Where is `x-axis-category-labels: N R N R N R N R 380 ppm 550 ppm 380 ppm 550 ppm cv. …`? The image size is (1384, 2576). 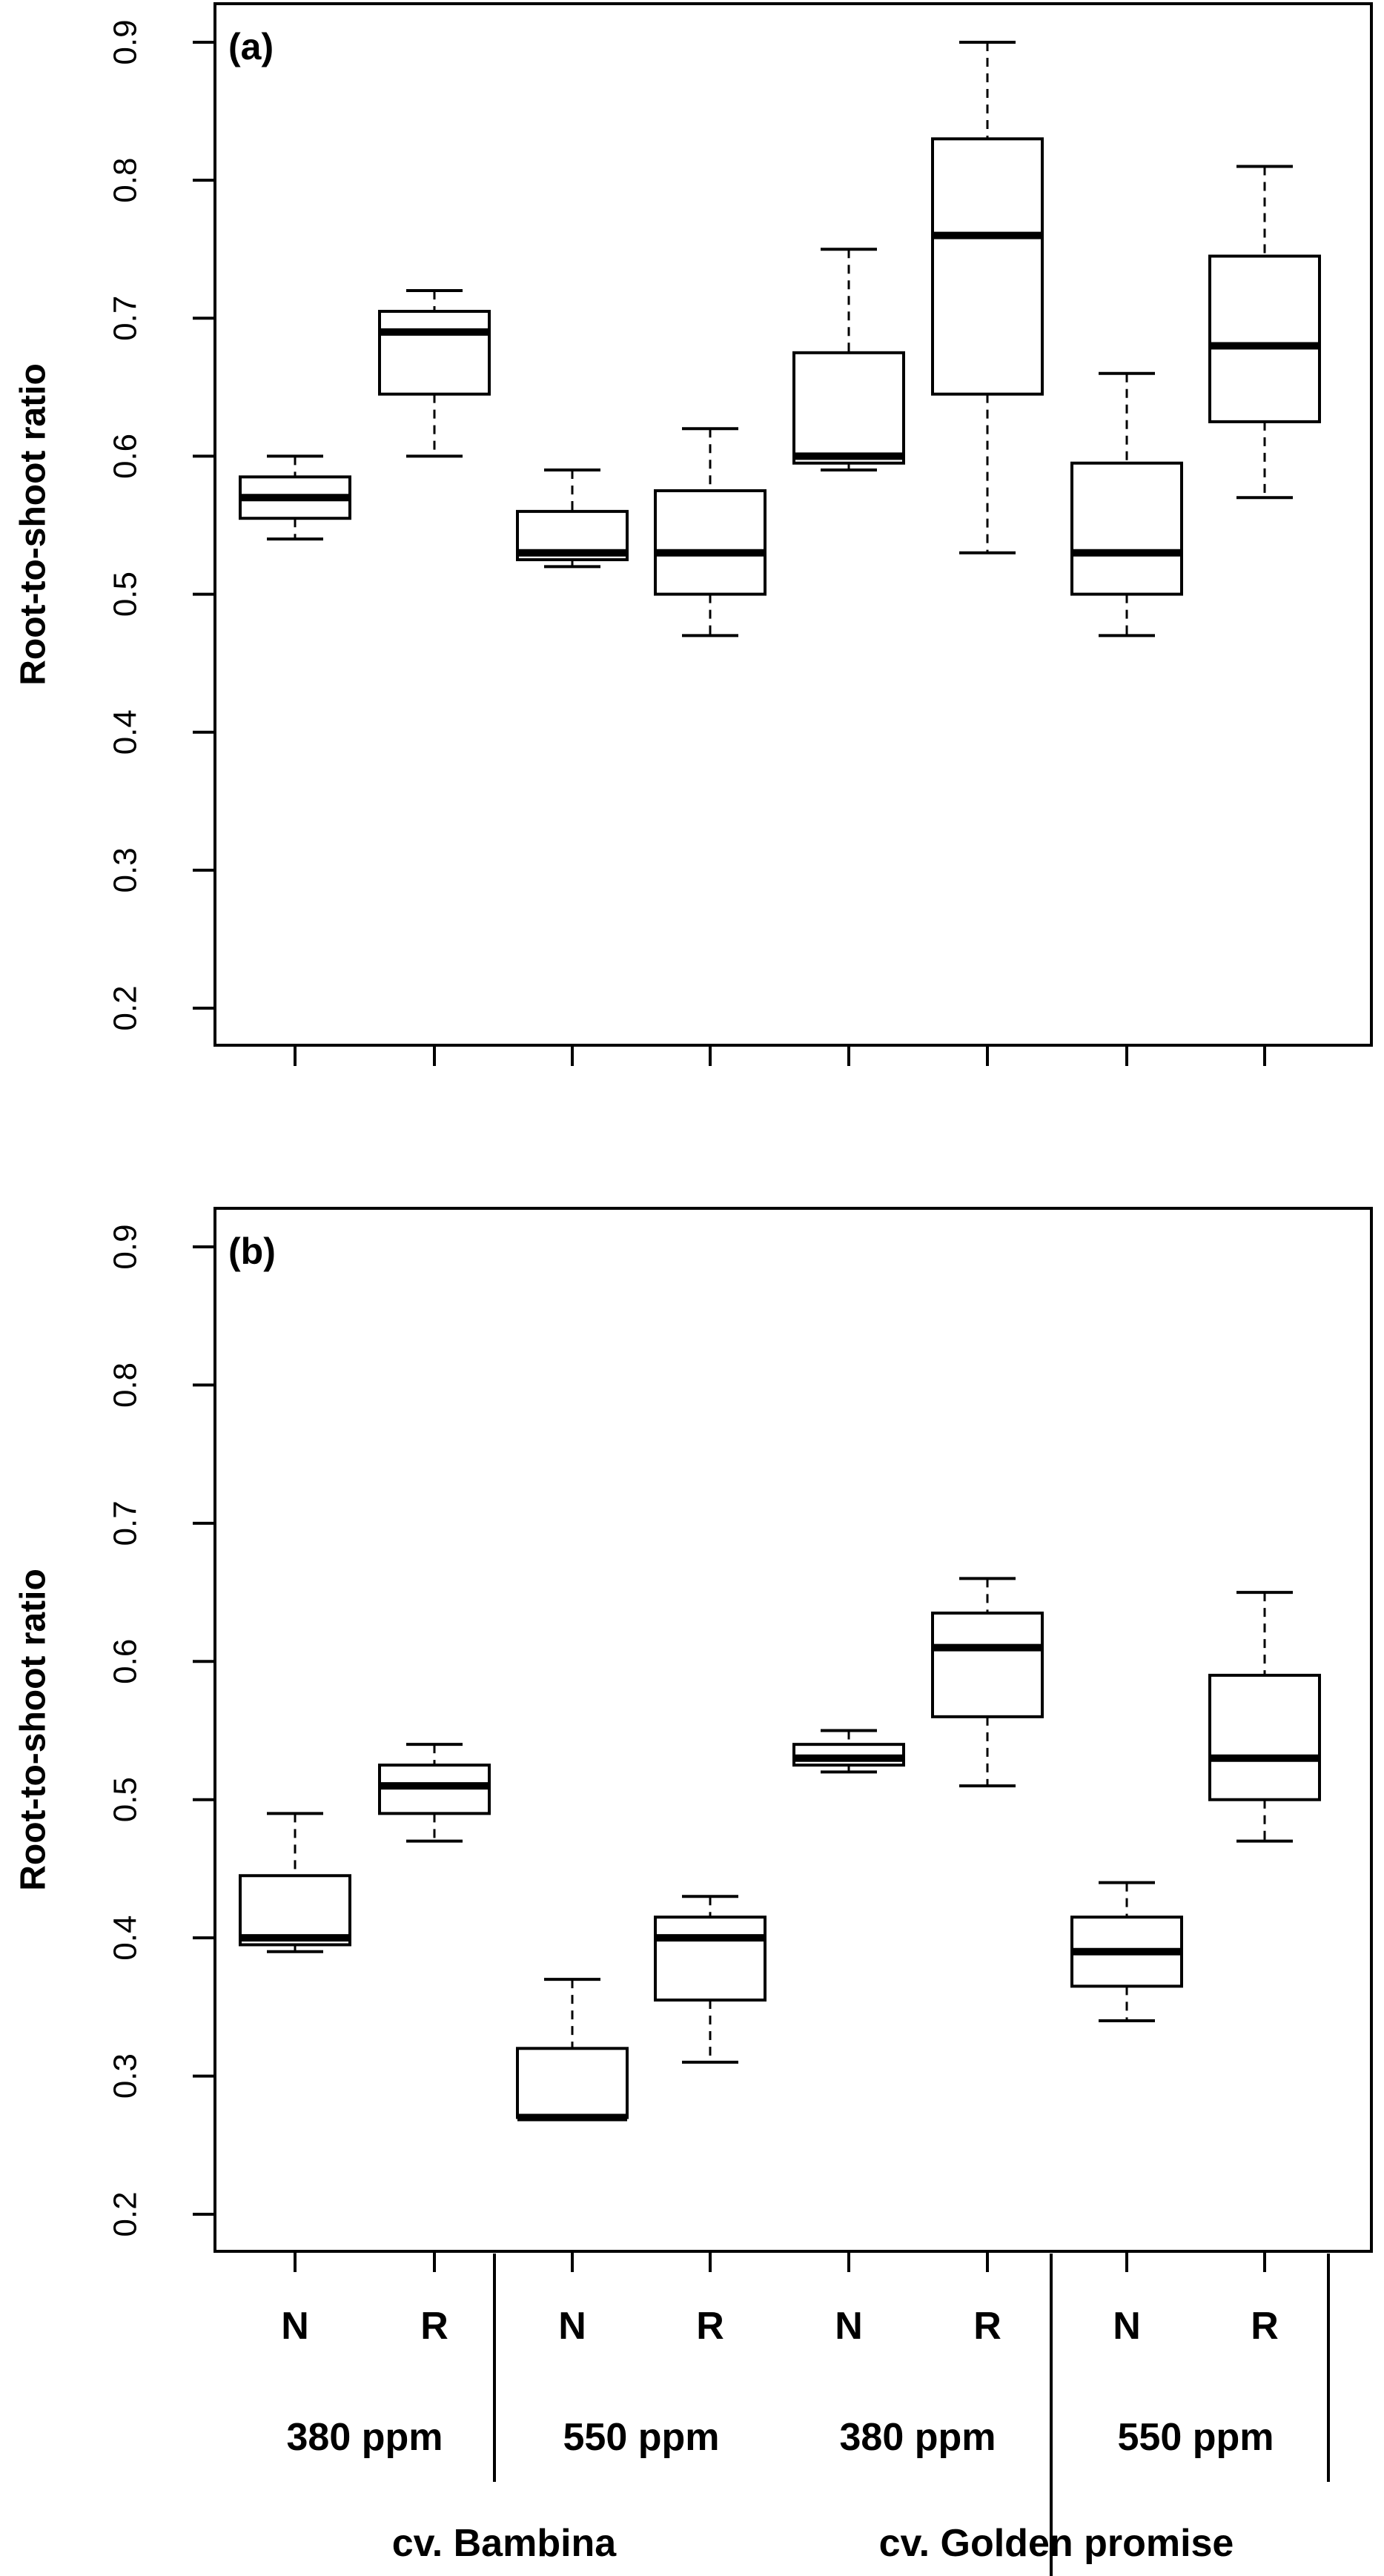 x-axis-category-labels: N R N R N R N R 380 ppm 550 ppm 380 ppm 550 ppm cv. … is located at coordinates (805, 2415).